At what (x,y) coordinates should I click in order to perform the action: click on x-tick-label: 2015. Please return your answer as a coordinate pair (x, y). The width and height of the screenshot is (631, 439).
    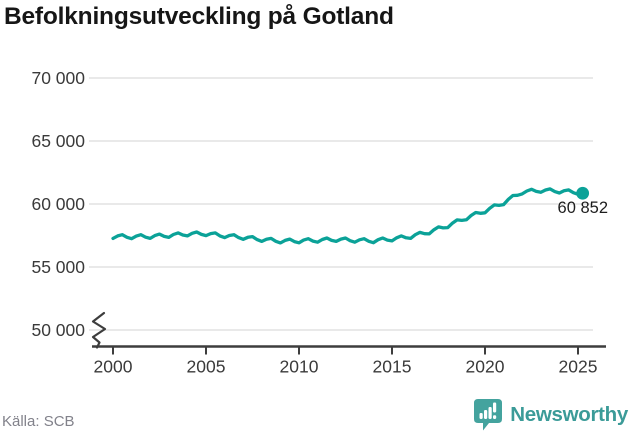
    Looking at the image, I should click on (392, 367).